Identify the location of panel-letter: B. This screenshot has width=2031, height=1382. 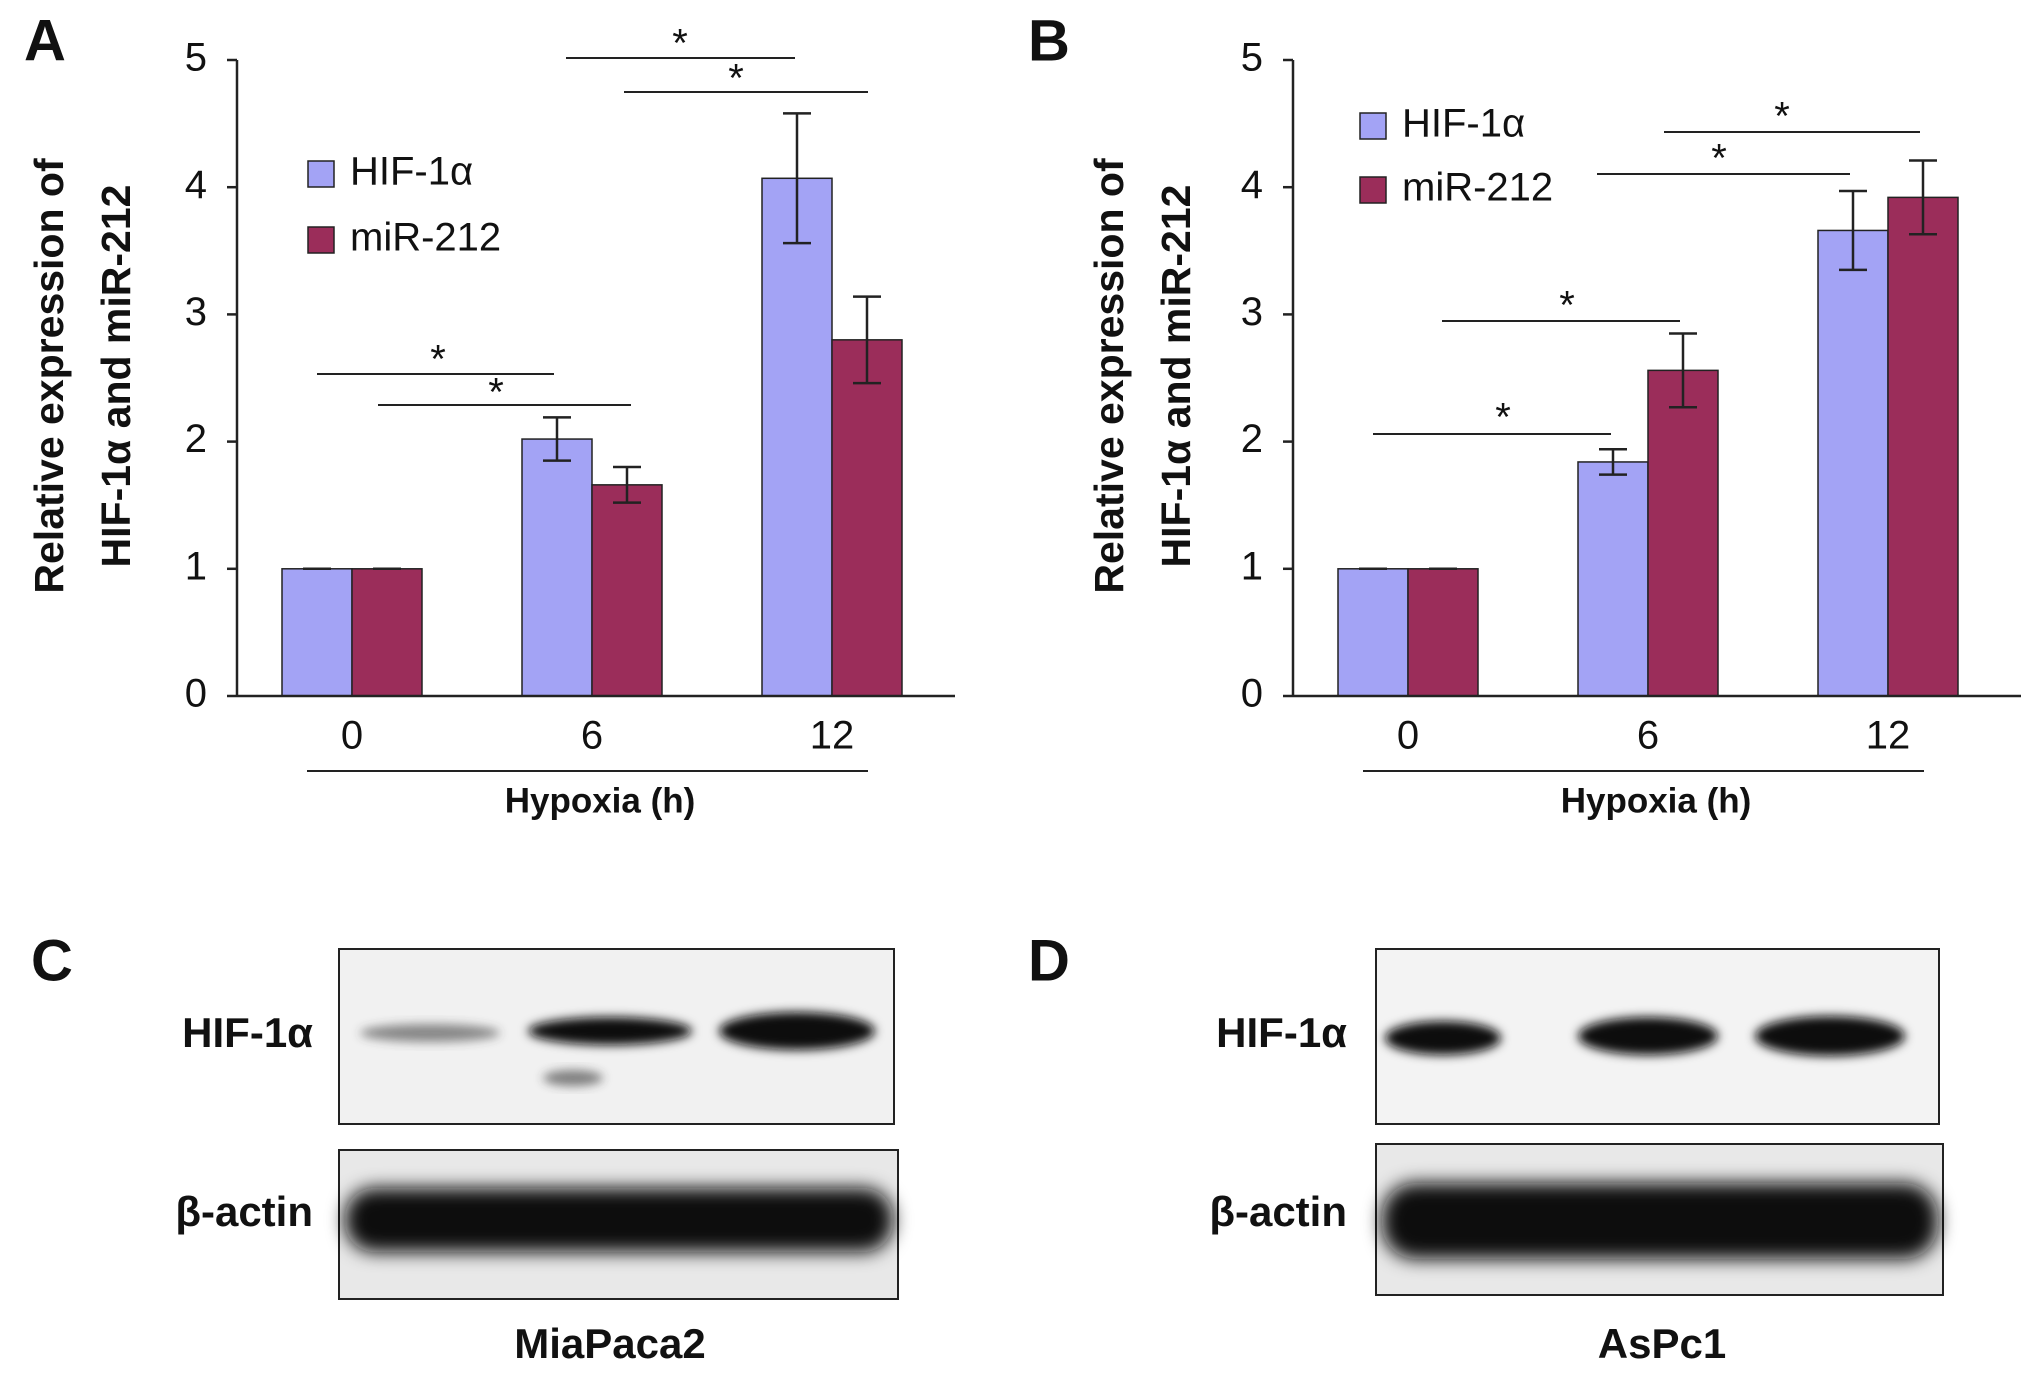
(1049, 40).